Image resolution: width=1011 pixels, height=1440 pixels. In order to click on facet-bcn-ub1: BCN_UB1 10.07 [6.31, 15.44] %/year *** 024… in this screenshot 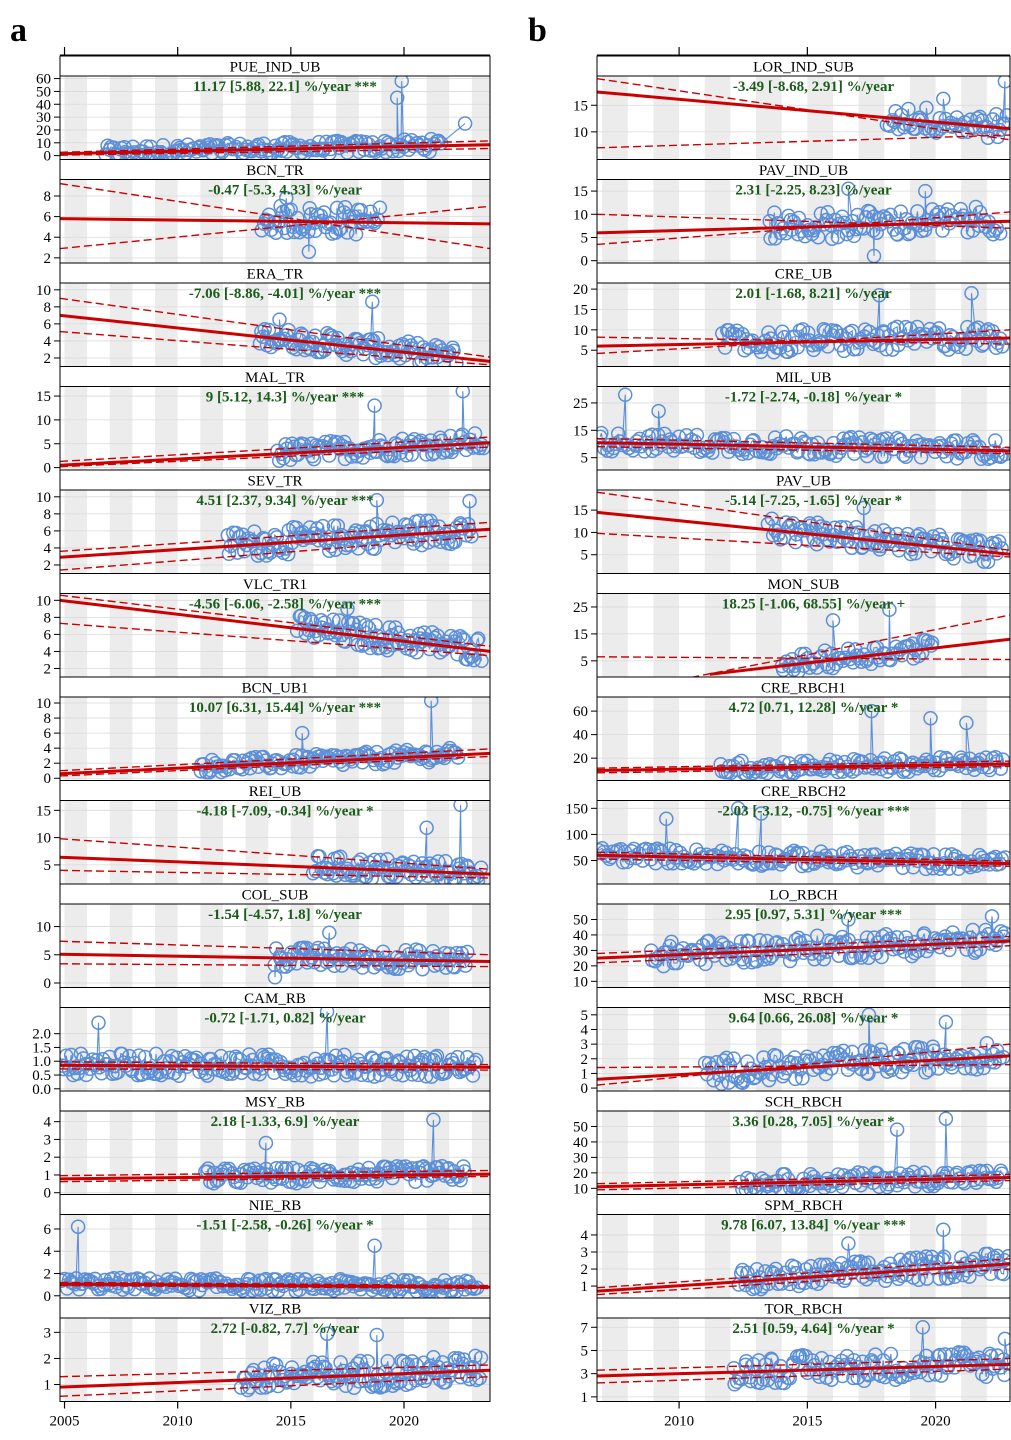, I will do `click(263, 731)`.